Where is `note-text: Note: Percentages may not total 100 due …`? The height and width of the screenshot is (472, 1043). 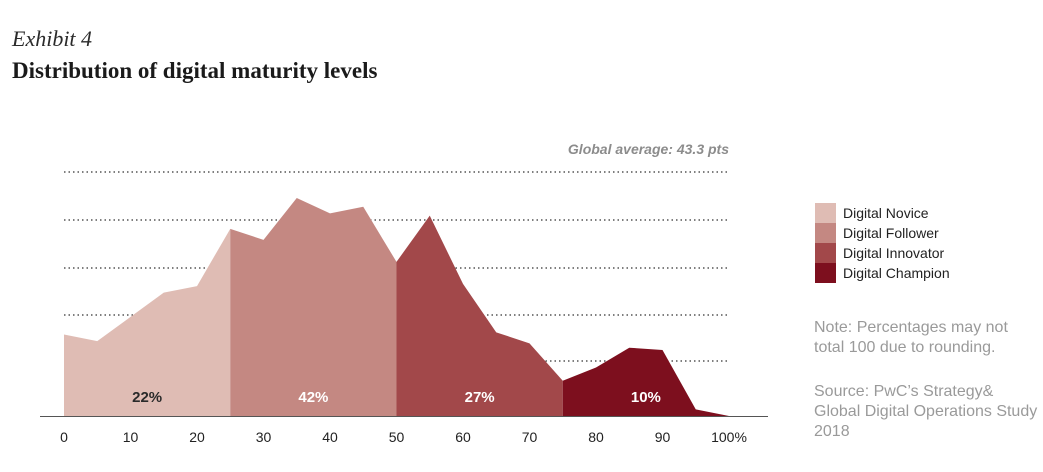 note-text: Note: Percentages may not total 100 due … is located at coordinates (911, 337).